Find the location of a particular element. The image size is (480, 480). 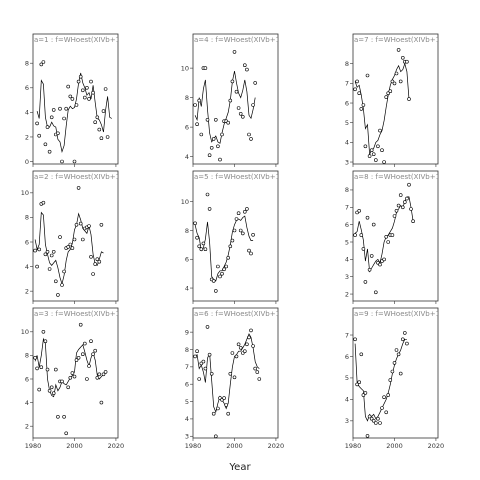

y-tick-label: 0 is located at coordinates (27, 162).